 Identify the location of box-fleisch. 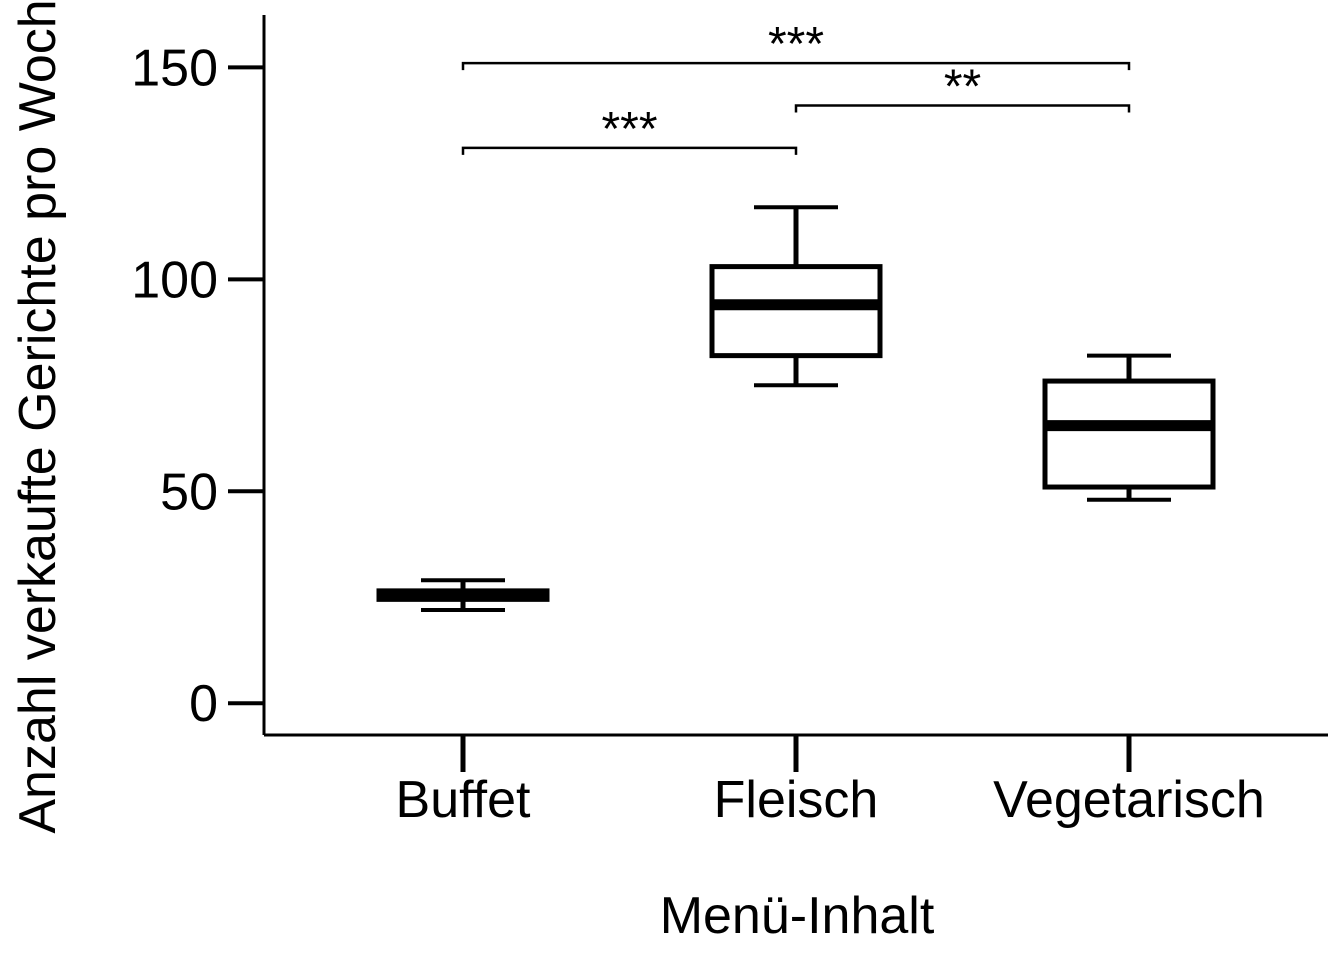
(796, 296).